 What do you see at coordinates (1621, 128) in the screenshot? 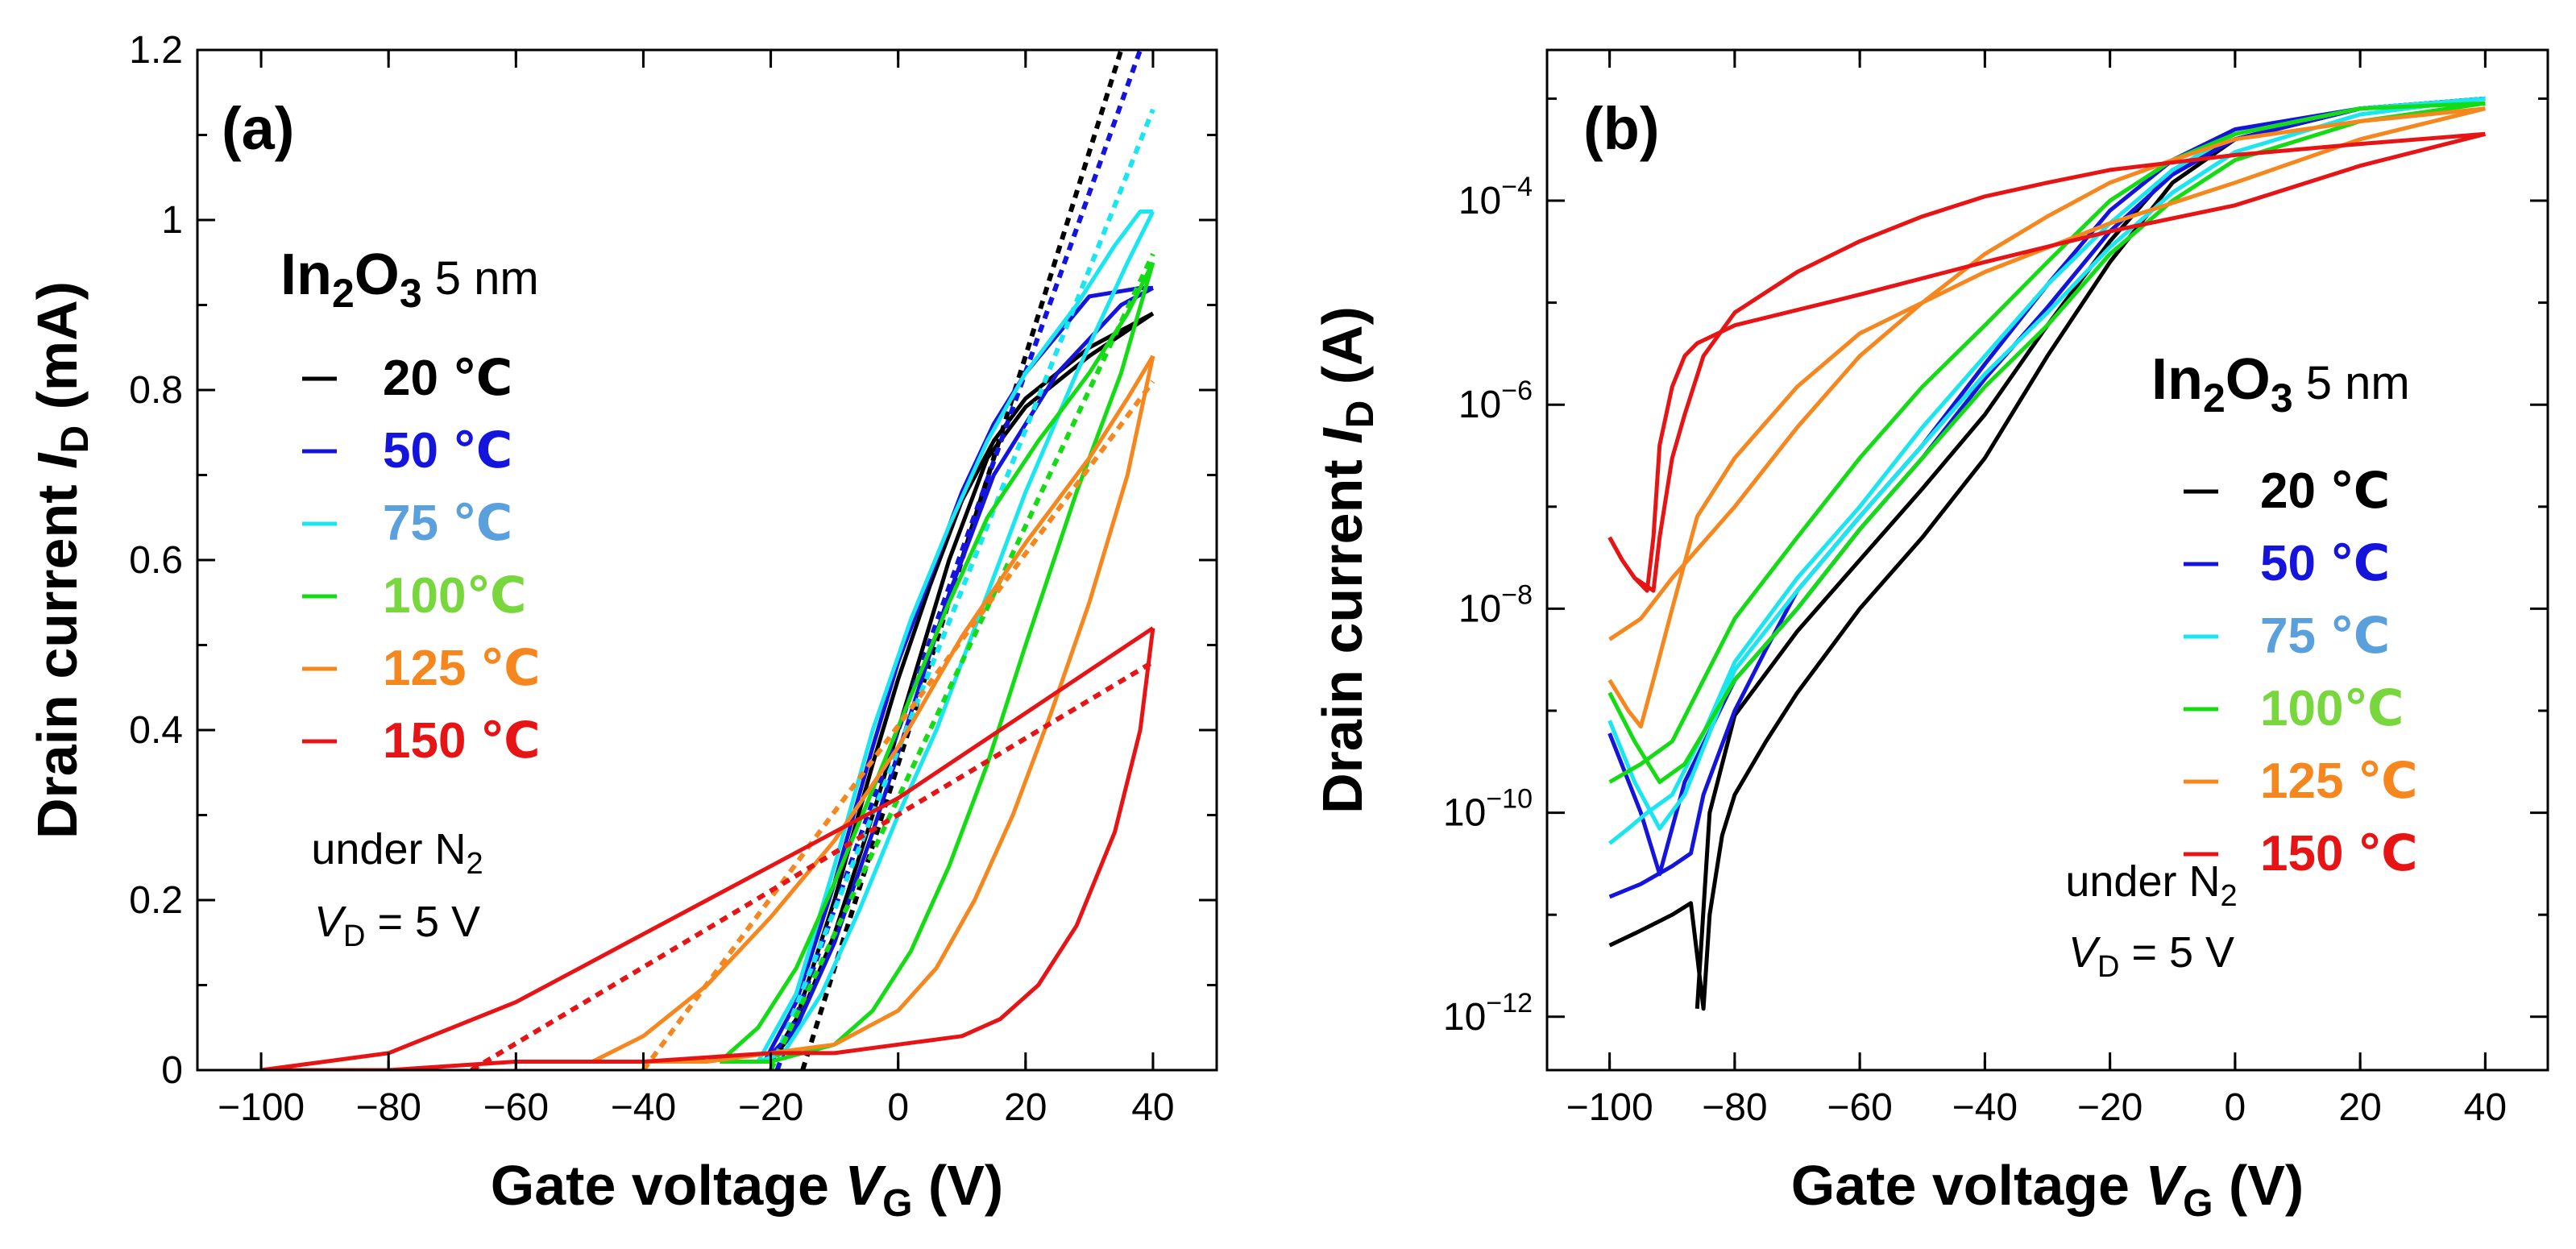
I see `panel-label-b: (b)` at bounding box center [1621, 128].